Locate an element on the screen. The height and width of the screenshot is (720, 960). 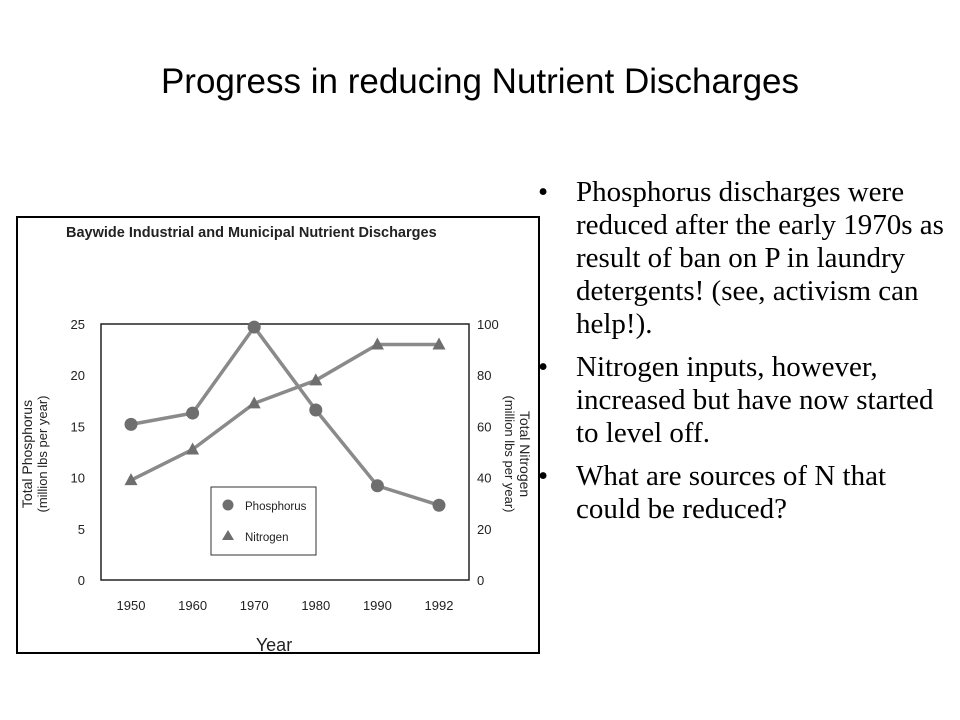
legend: Phosphorus Nitrogen is located at coordinates (263, 521).